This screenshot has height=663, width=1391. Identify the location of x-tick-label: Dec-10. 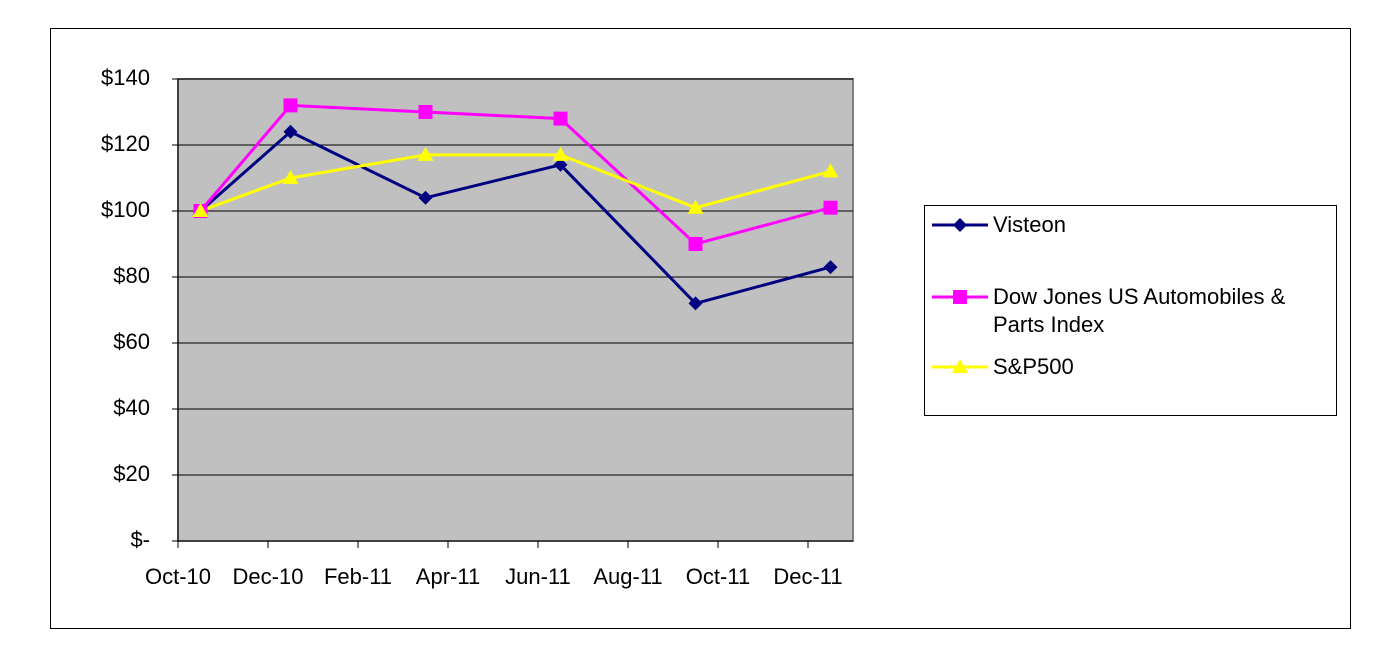
(268, 576).